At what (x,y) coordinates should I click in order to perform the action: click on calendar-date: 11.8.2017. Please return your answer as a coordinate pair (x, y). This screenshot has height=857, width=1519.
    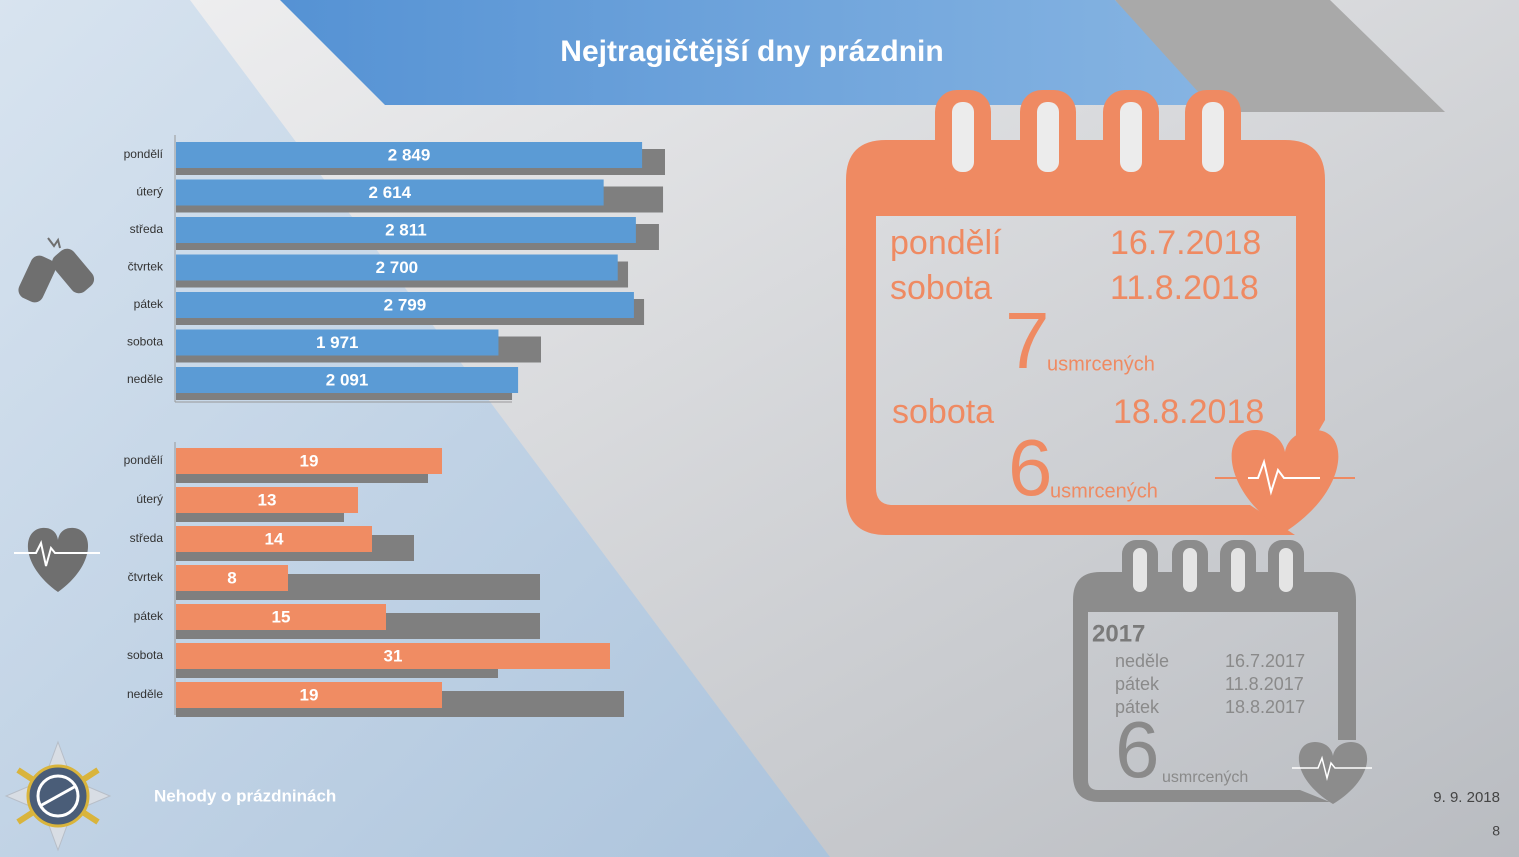
    Looking at the image, I should click on (1264, 684).